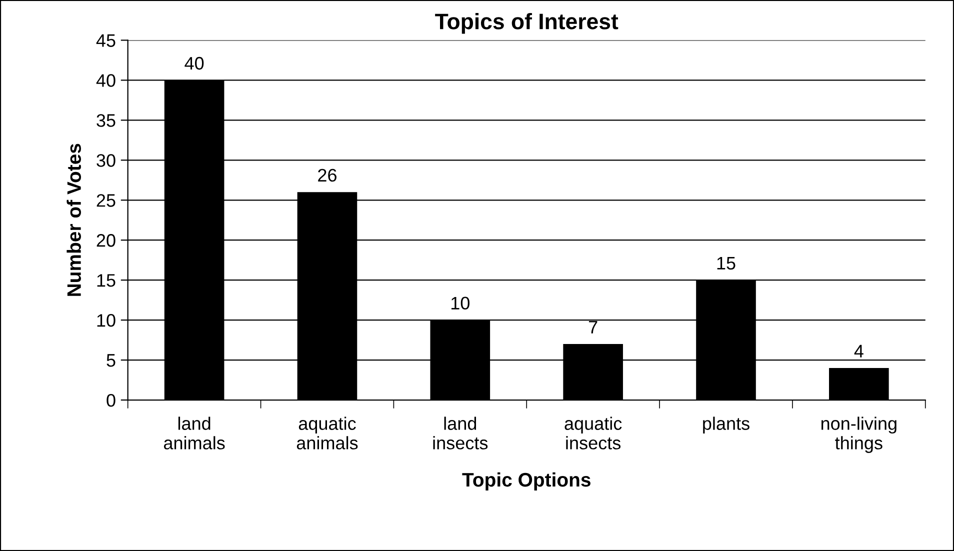  What do you see at coordinates (194, 433) in the screenshot?
I see `x-tick-label: land animals` at bounding box center [194, 433].